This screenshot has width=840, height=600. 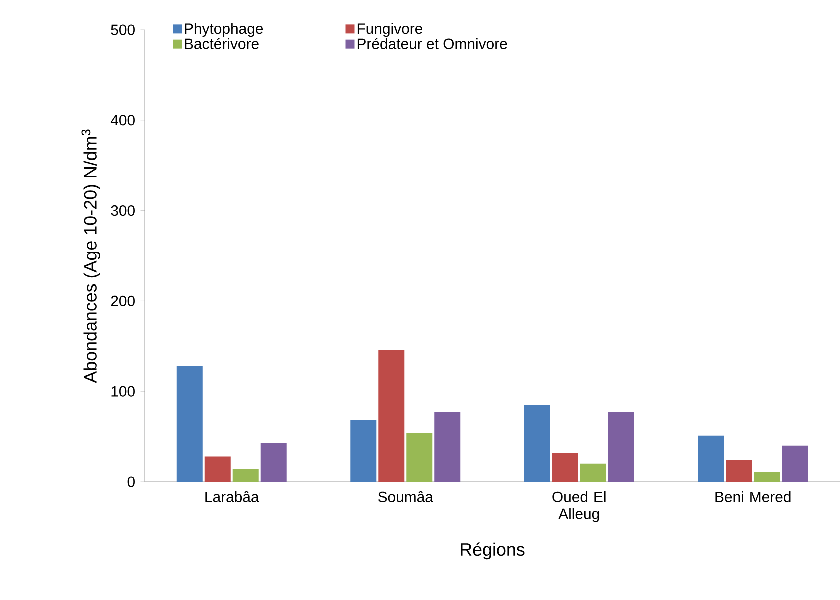 What do you see at coordinates (406, 496) in the screenshot?
I see `x-tick-label: Soumâa` at bounding box center [406, 496].